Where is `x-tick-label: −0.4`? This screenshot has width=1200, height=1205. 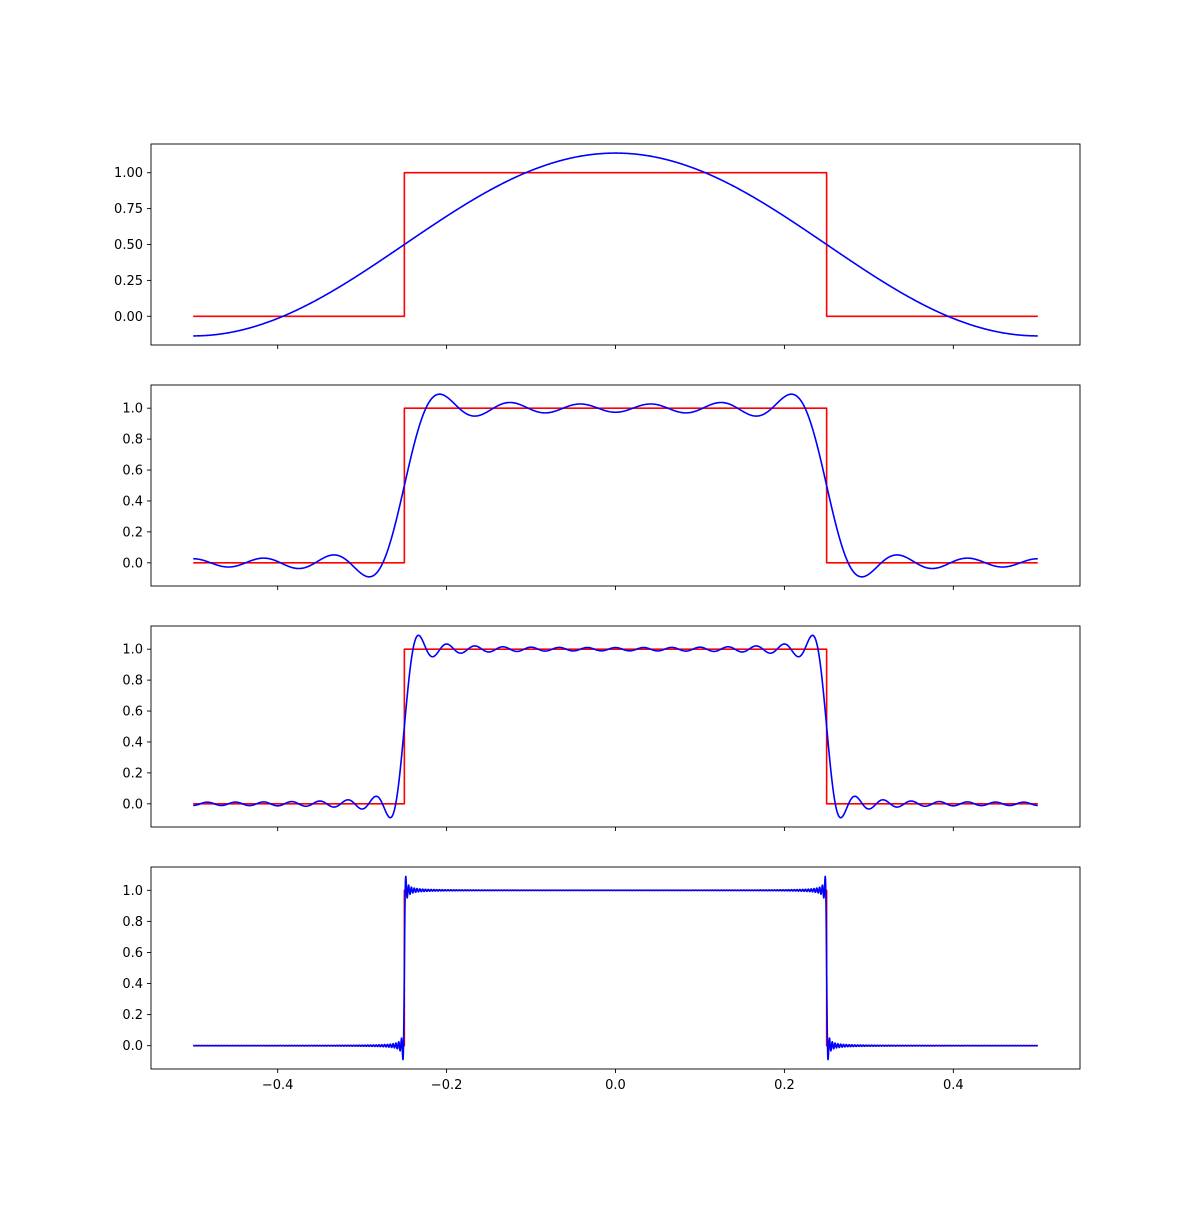
x-tick-label: −0.4 is located at coordinates (278, 1085).